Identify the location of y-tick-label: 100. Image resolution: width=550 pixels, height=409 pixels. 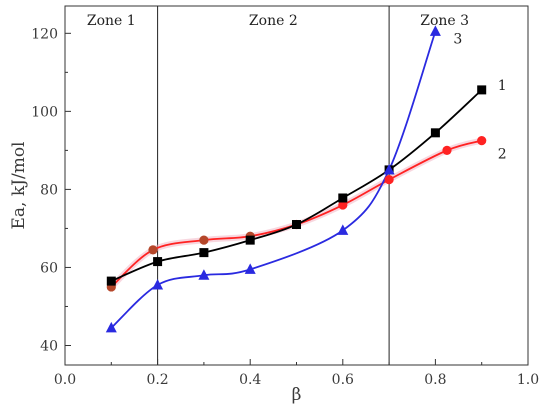
(44, 112).